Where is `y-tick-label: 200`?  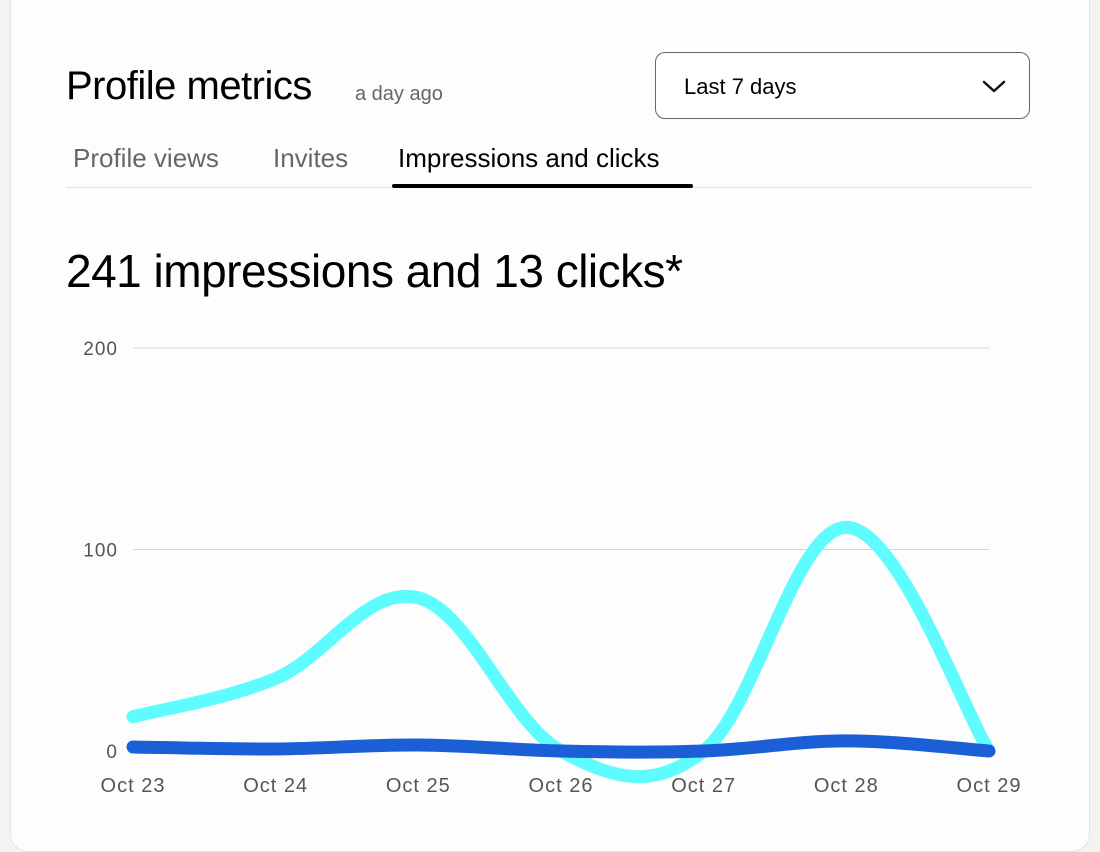
y-tick-label: 200 is located at coordinates (100, 349).